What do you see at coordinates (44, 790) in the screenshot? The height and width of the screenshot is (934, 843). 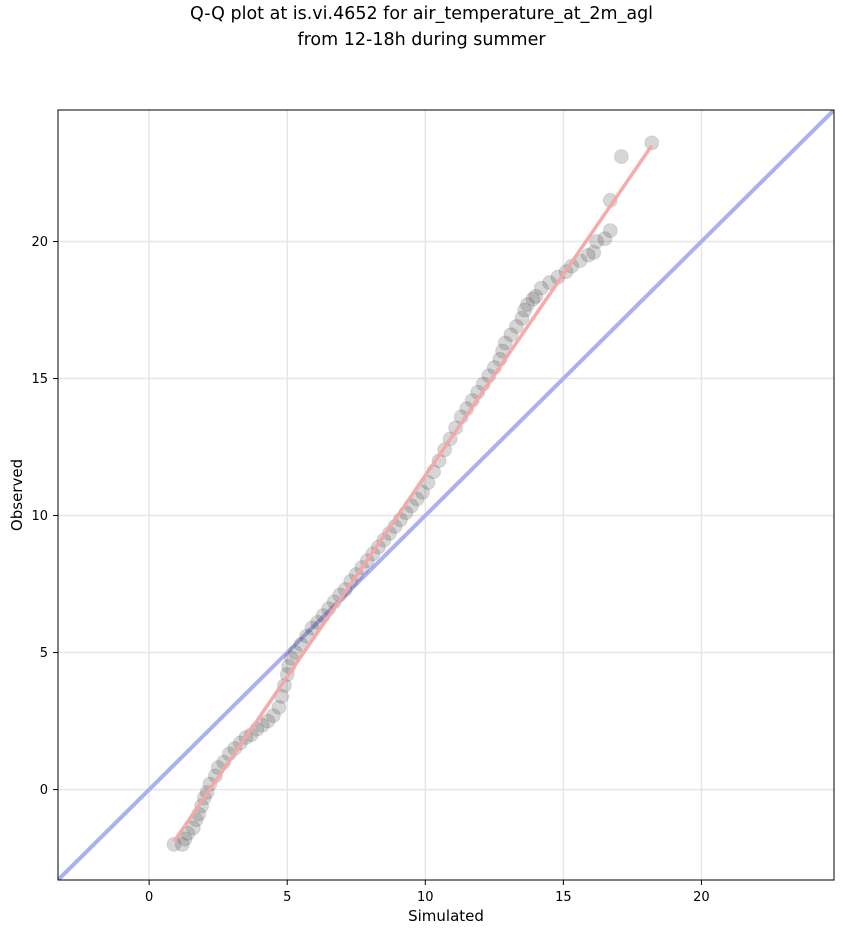 I see `y-tick-label: 0` at bounding box center [44, 790].